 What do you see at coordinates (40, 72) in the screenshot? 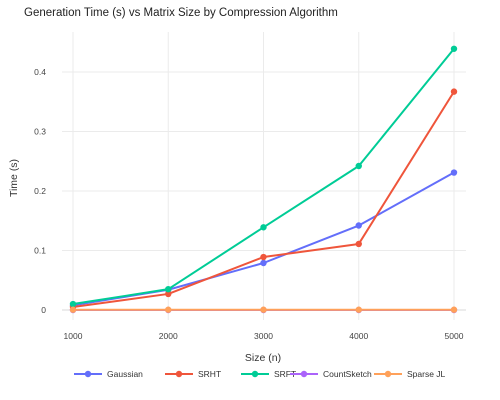
I see `y-tick-label: 0.4` at bounding box center [40, 72].